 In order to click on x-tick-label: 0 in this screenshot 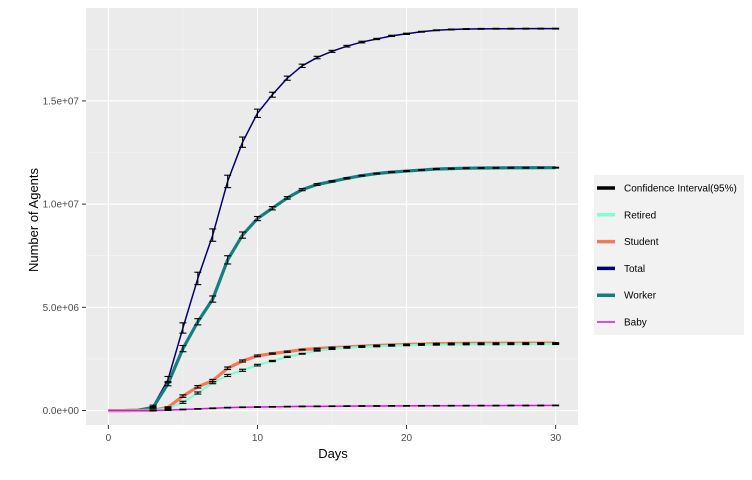, I will do `click(109, 438)`.